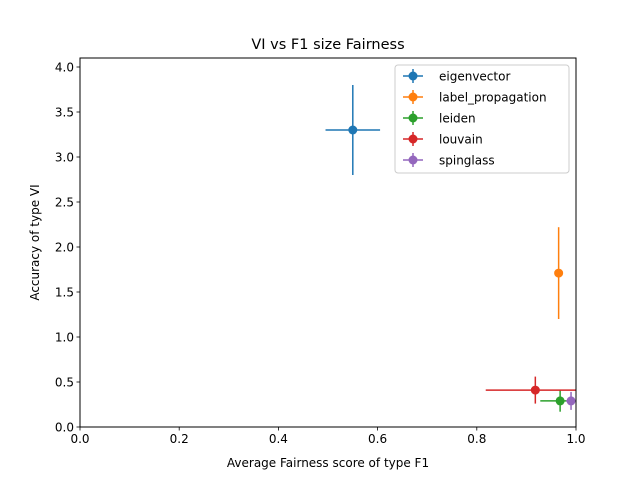 The width and height of the screenshot is (640, 480). I want to click on y-tick-label: 0.5, so click(64, 382).